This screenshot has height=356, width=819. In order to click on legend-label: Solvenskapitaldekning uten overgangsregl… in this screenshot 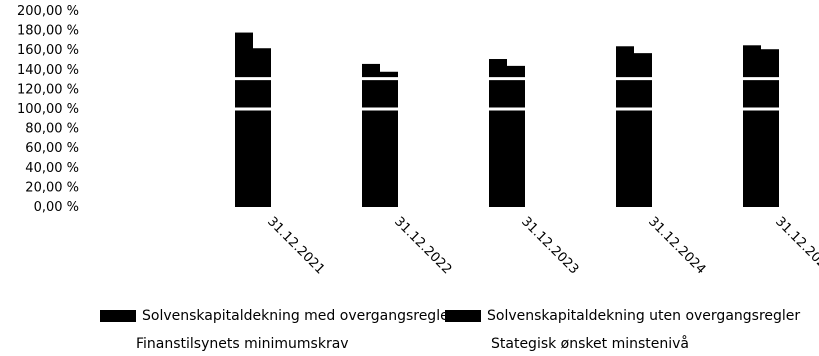, I will do `click(644, 316)`.